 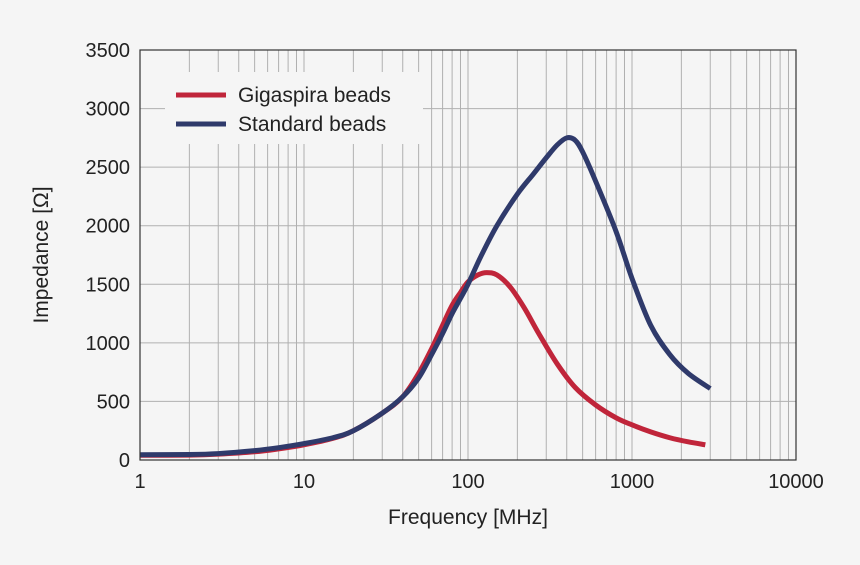 I want to click on legend: Gigaspira beads Standard beads, so click(x=294, y=108).